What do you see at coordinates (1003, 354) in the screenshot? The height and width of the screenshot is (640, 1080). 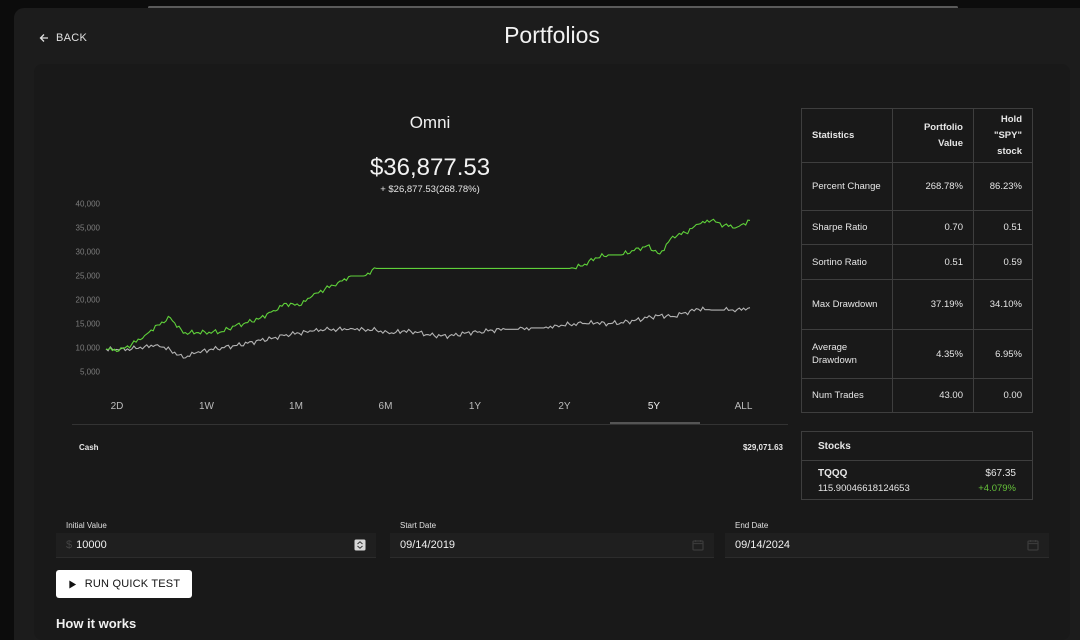 I see `spy-stat-value: 6.95%` at bounding box center [1003, 354].